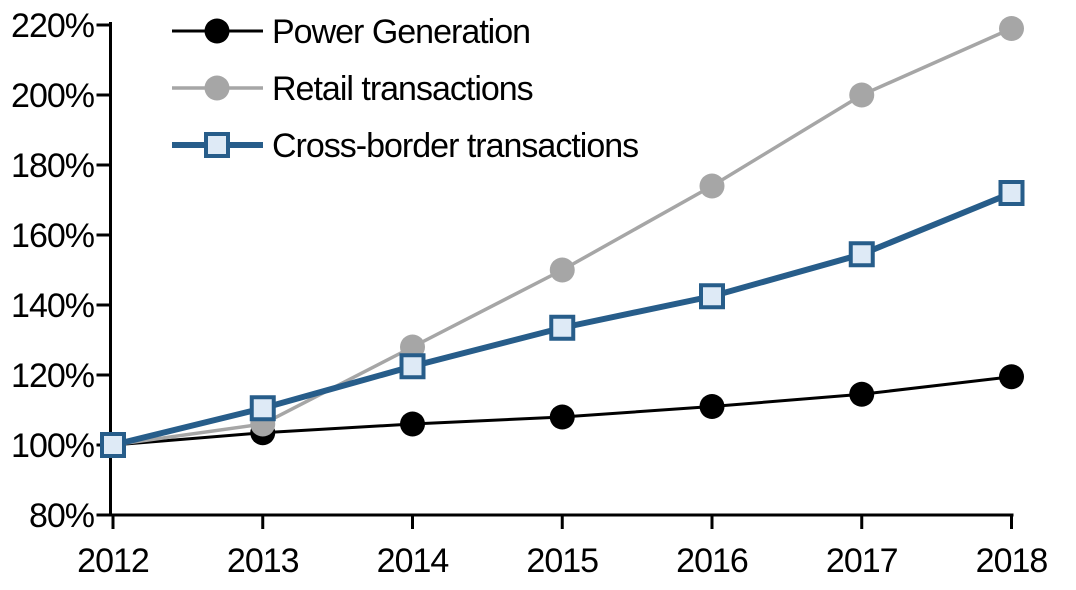 This screenshot has height=590, width=1076. Describe the element at coordinates (53, 376) in the screenshot. I see `y-axis-tick-label: 120%` at that location.